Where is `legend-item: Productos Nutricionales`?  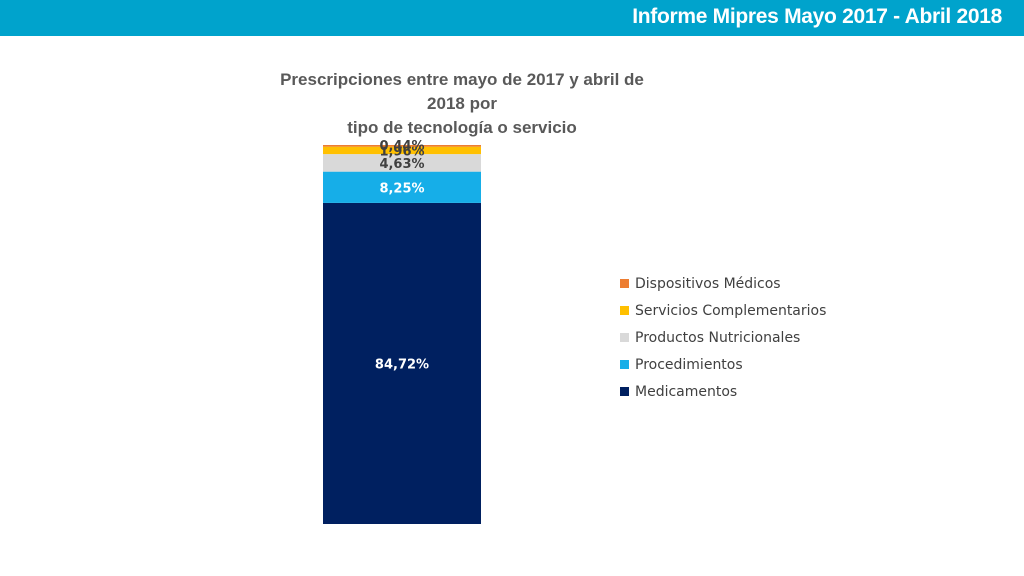 legend-item: Productos Nutricionales is located at coordinates (723, 337).